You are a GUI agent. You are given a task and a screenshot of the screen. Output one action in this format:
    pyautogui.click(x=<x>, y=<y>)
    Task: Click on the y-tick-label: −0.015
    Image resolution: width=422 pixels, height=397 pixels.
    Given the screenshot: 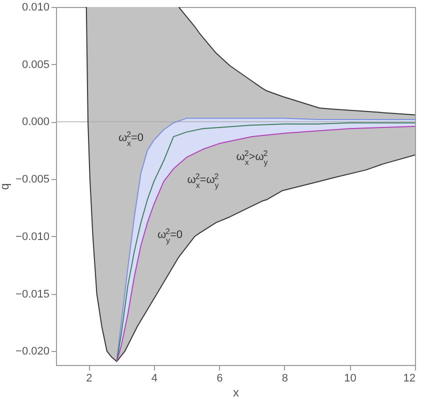 What is the action you would take?
    pyautogui.click(x=33, y=294)
    